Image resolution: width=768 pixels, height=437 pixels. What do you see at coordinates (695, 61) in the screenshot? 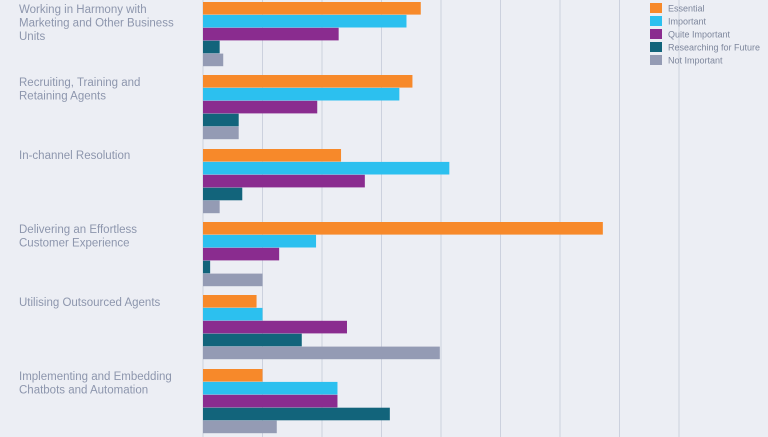
I see `legend-label: Not Important` at bounding box center [695, 61].